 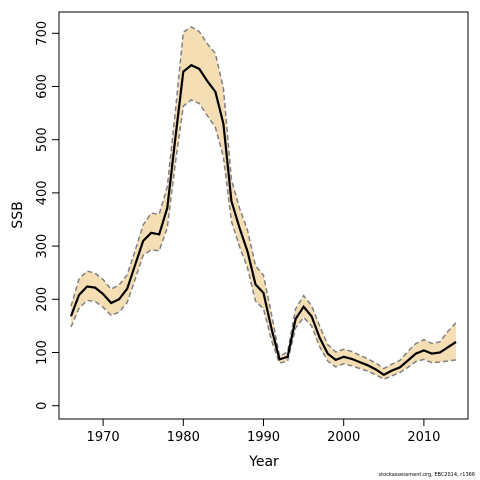 I want to click on y-tick-label: 200, so click(x=42, y=299).